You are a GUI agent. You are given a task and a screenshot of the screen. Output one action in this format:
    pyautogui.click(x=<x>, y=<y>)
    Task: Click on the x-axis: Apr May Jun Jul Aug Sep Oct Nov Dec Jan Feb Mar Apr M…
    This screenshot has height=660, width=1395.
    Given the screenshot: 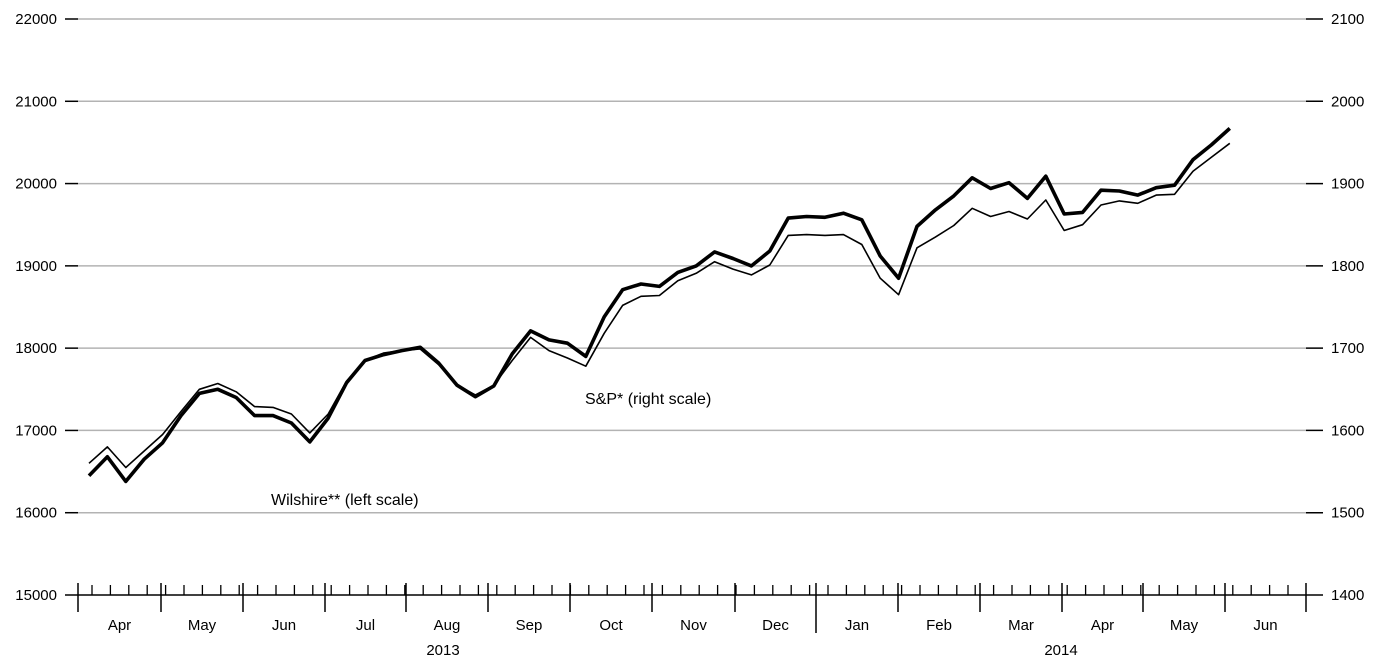 What is the action you would take?
    pyautogui.click(x=692, y=621)
    